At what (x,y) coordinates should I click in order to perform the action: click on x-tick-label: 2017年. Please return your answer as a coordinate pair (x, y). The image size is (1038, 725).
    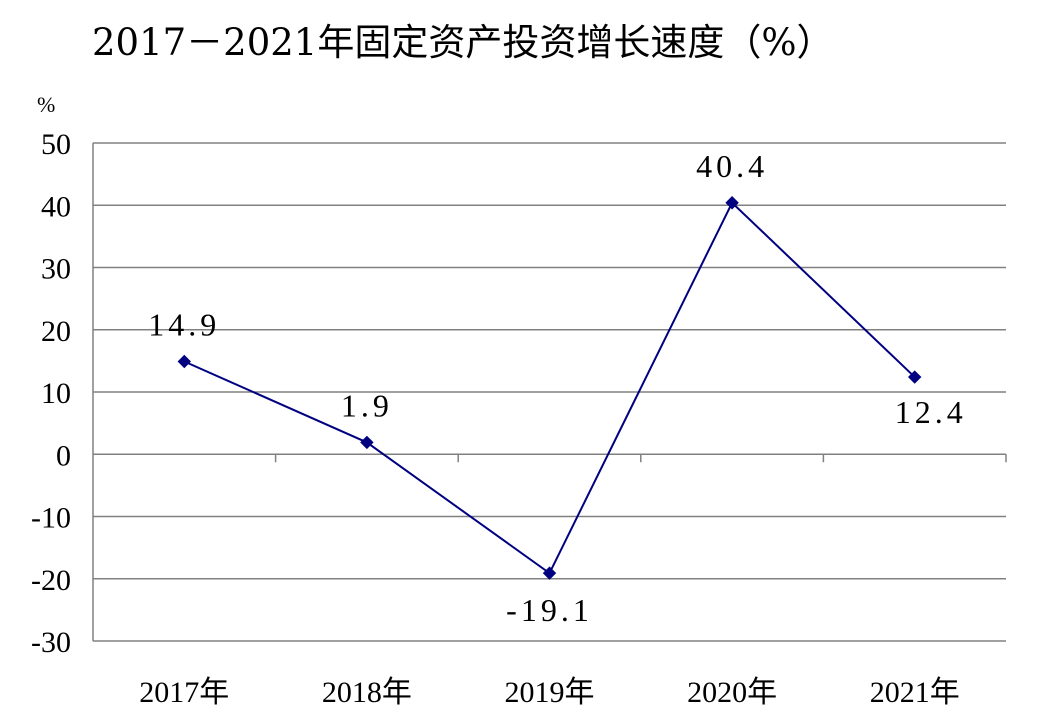
    Looking at the image, I should click on (184, 692).